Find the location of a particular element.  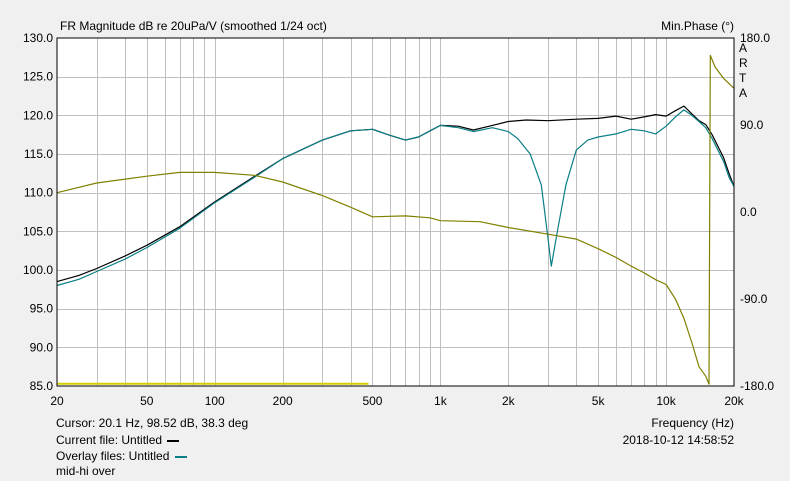

x-tick-label: 50 is located at coordinates (147, 401).